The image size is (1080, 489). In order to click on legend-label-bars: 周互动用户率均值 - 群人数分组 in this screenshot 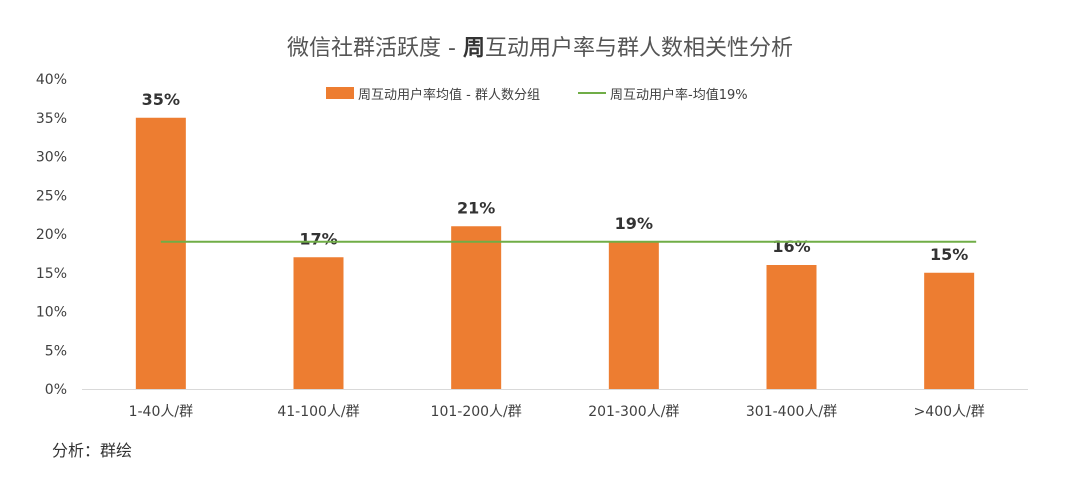, I will do `click(449, 95)`.